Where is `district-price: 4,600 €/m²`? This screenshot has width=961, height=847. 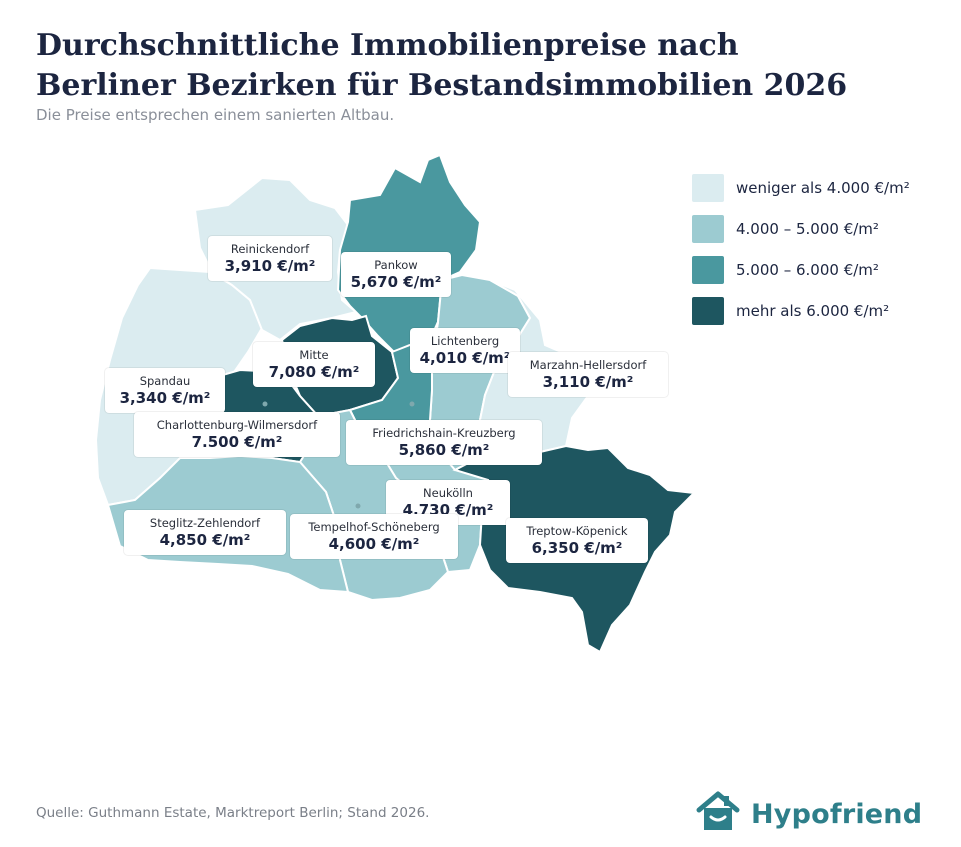 district-price: 4,600 €/m² is located at coordinates (374, 544).